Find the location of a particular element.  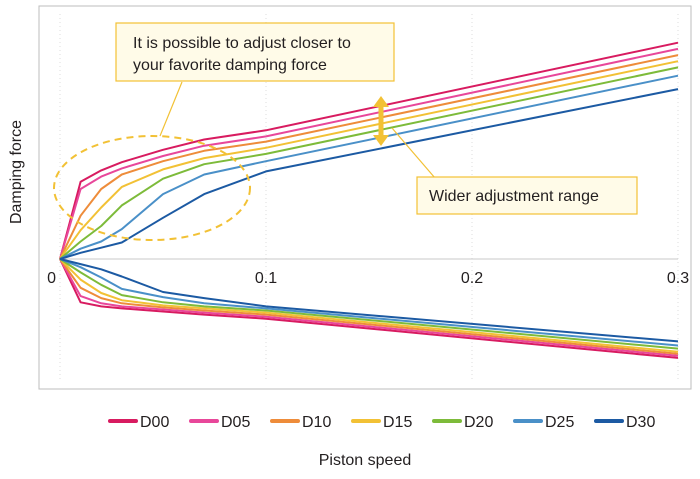

legend-label-D20: D20 is located at coordinates (478, 422).